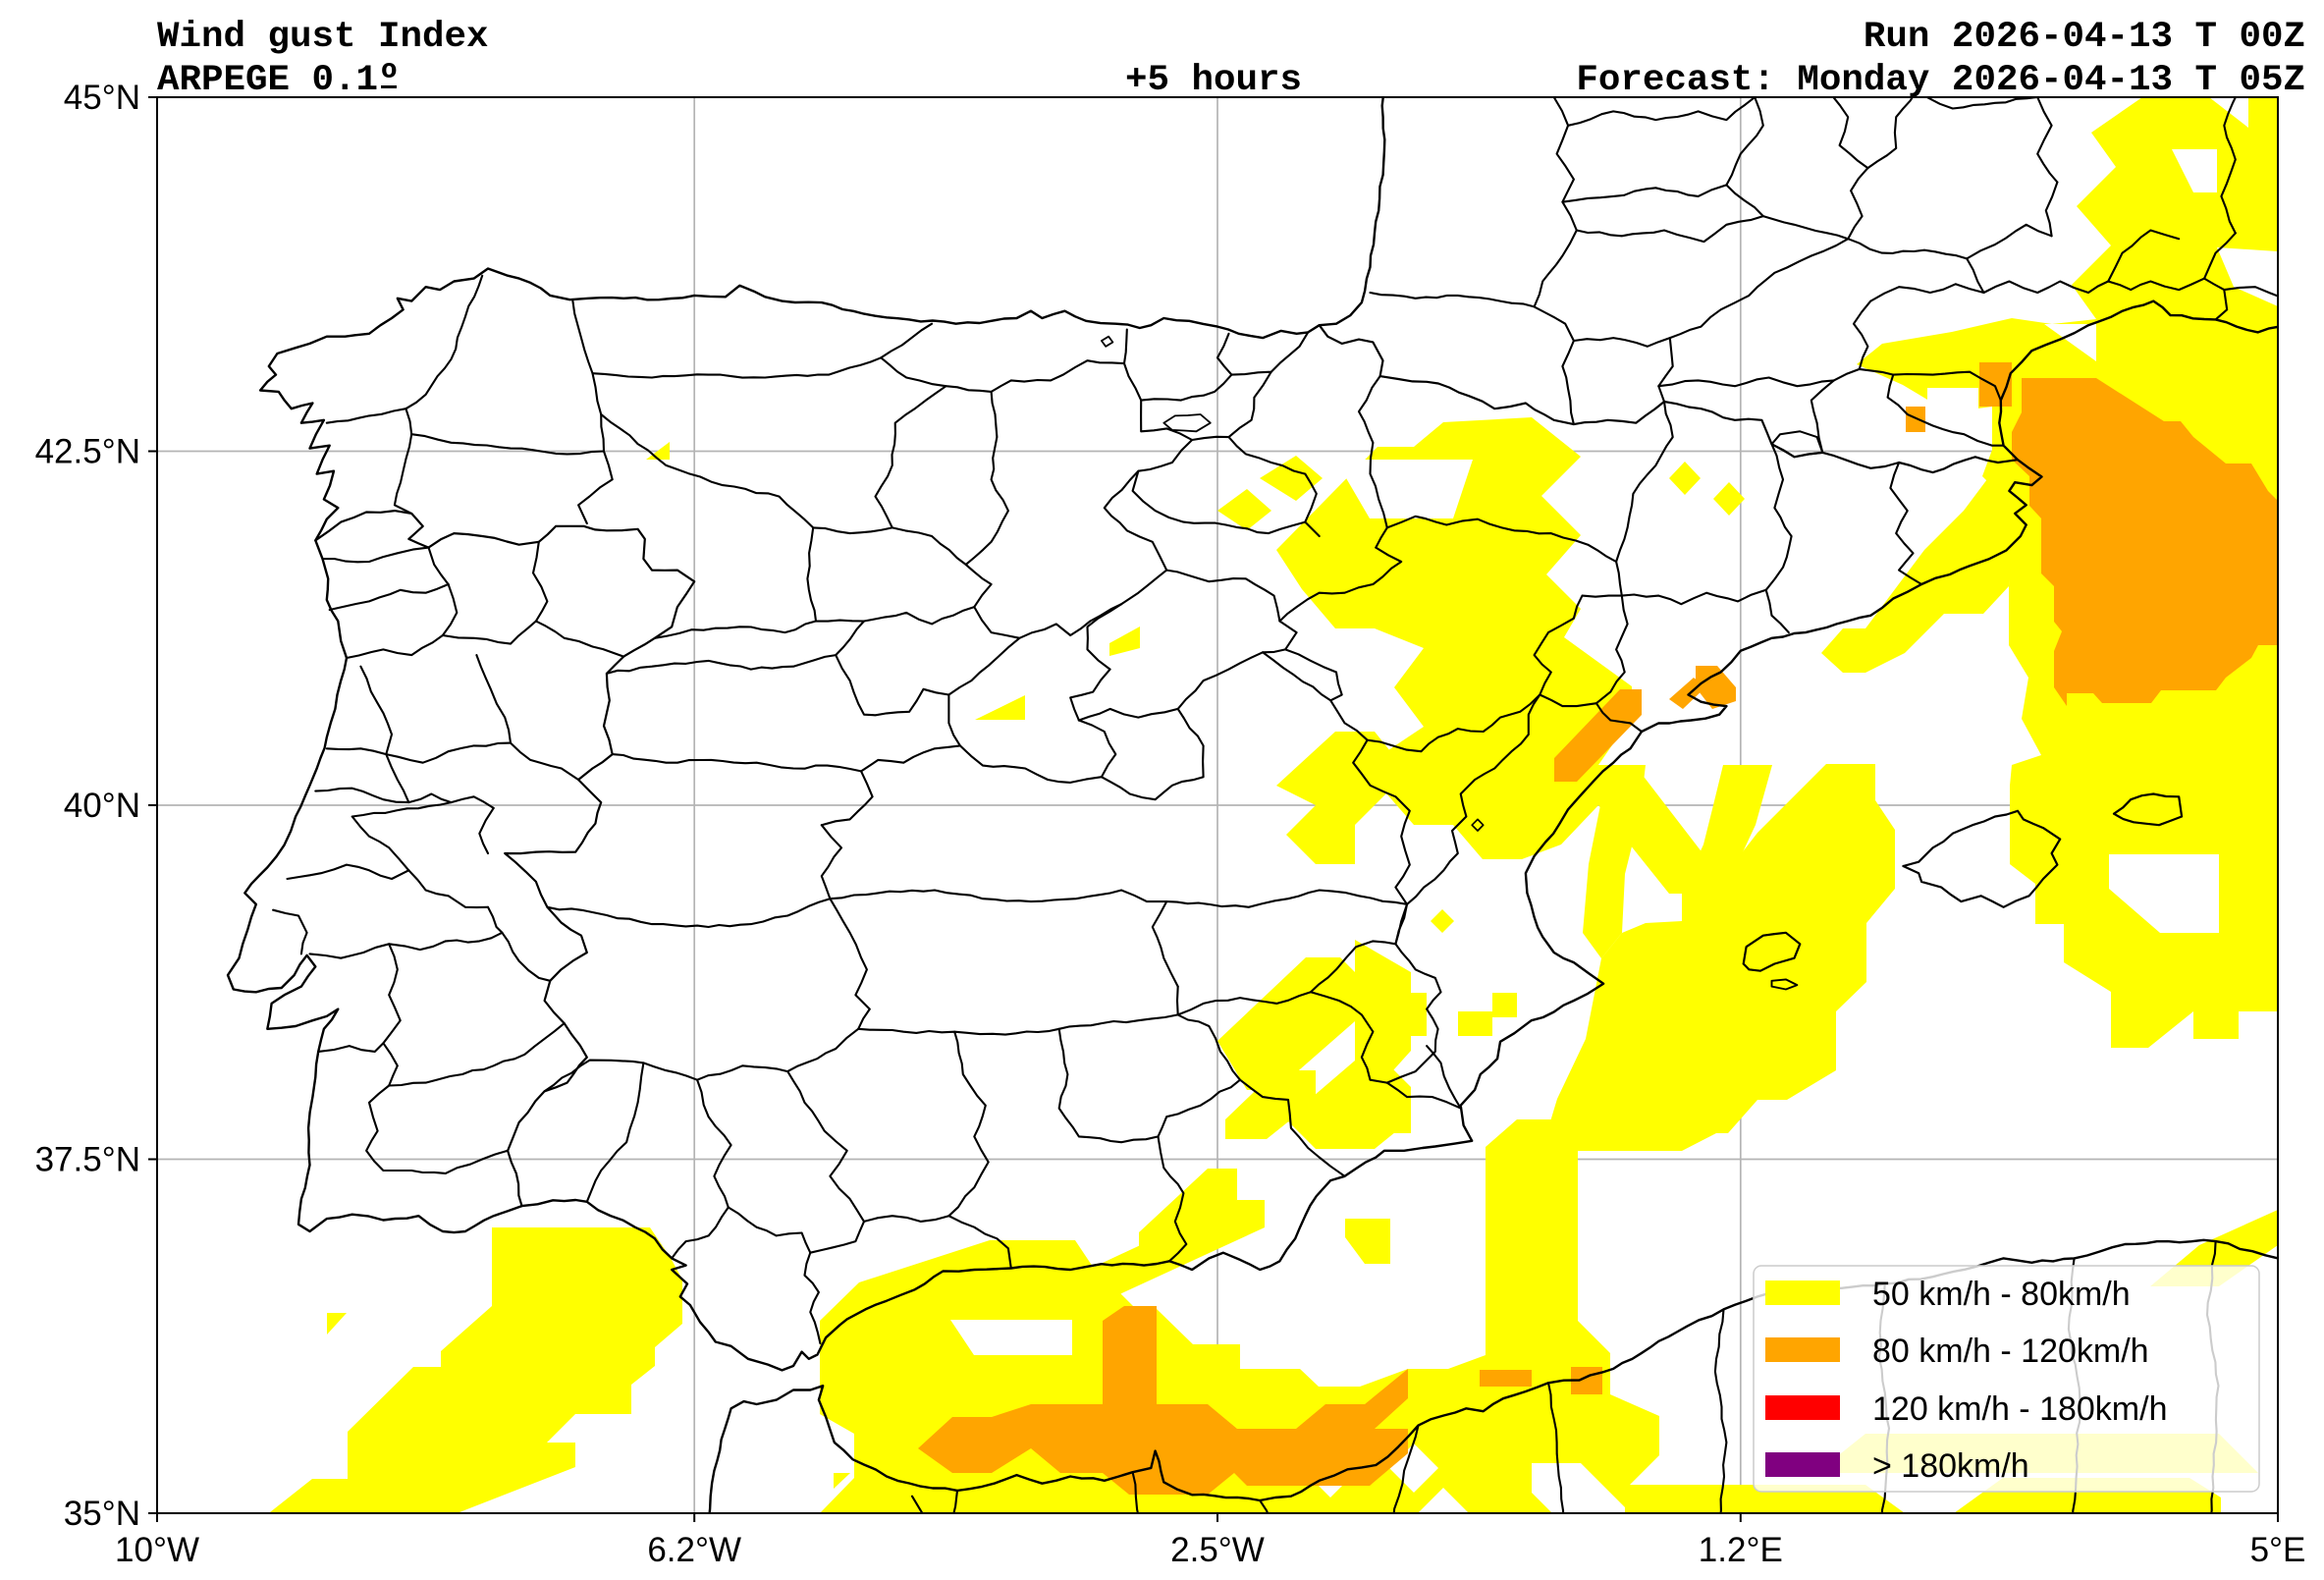 The width and height of the screenshot is (2324, 1580). What do you see at coordinates (102, 98) in the screenshot?
I see `svg-text: 45°N` at bounding box center [102, 98].